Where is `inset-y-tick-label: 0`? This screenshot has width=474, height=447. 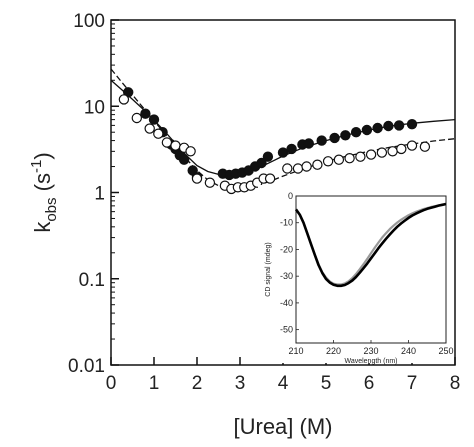 inset-y-tick-label: 0 is located at coordinates (290, 196).